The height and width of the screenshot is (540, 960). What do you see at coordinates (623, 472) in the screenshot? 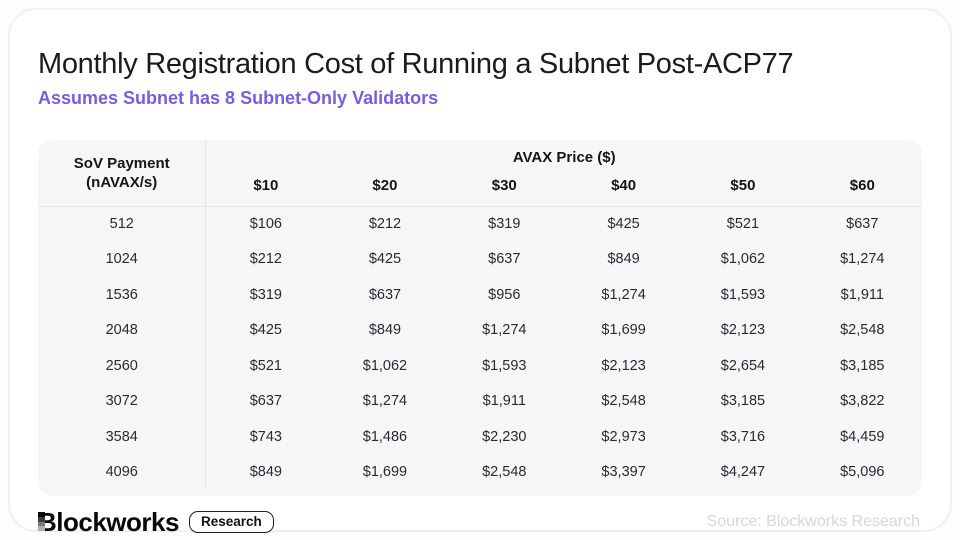
I see `cost-value-cell: $3,397` at bounding box center [623, 472].